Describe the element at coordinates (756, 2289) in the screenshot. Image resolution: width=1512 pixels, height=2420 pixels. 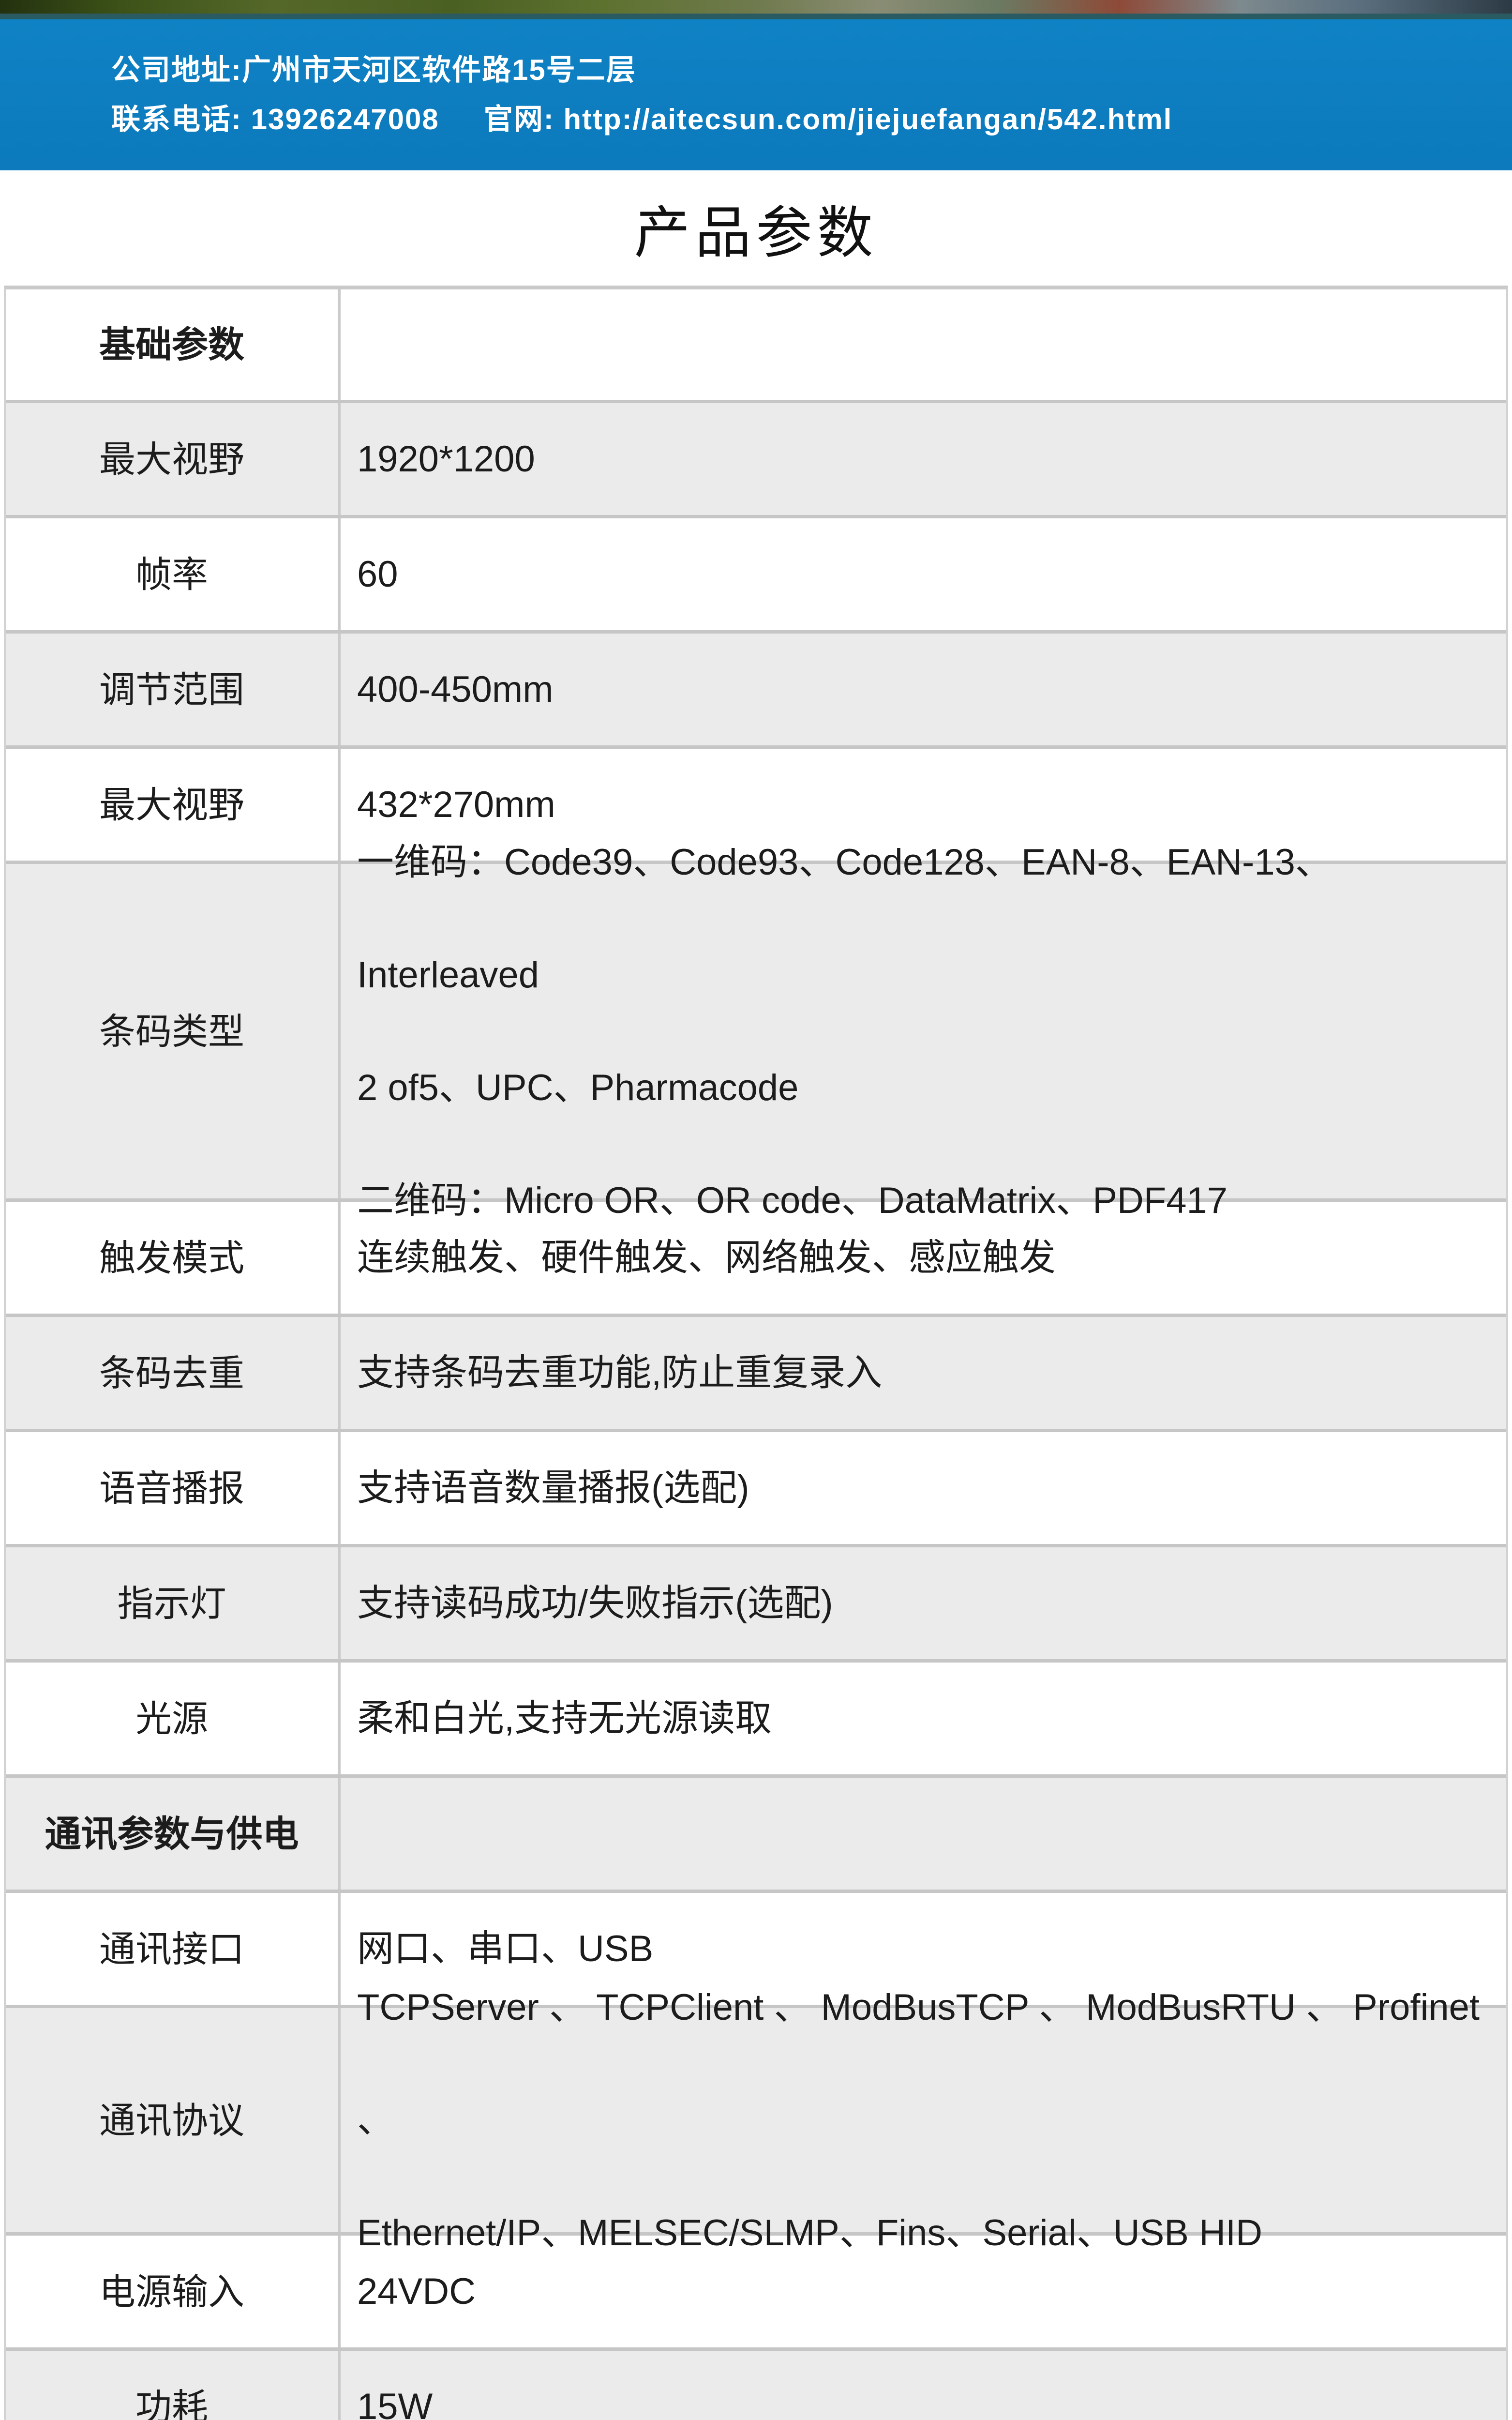
I see `table-row: 电源输入 24VDC` at that location.